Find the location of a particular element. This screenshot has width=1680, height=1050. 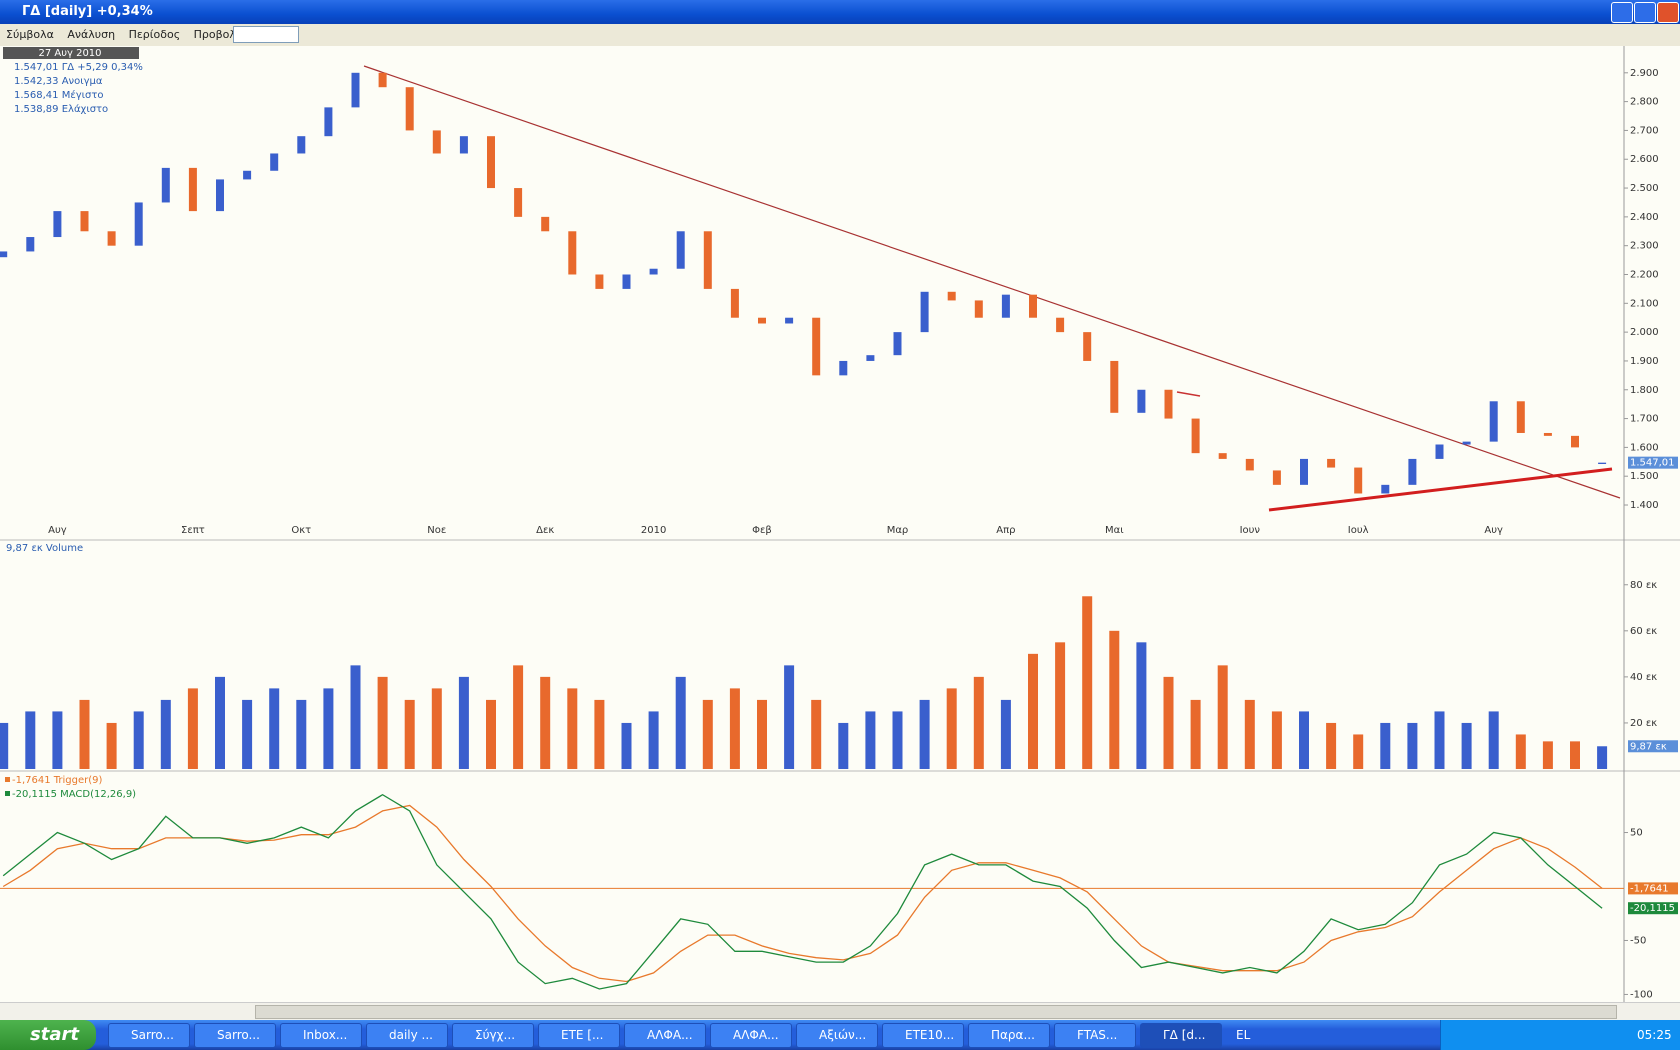

date-box is located at coordinates (71, 53).